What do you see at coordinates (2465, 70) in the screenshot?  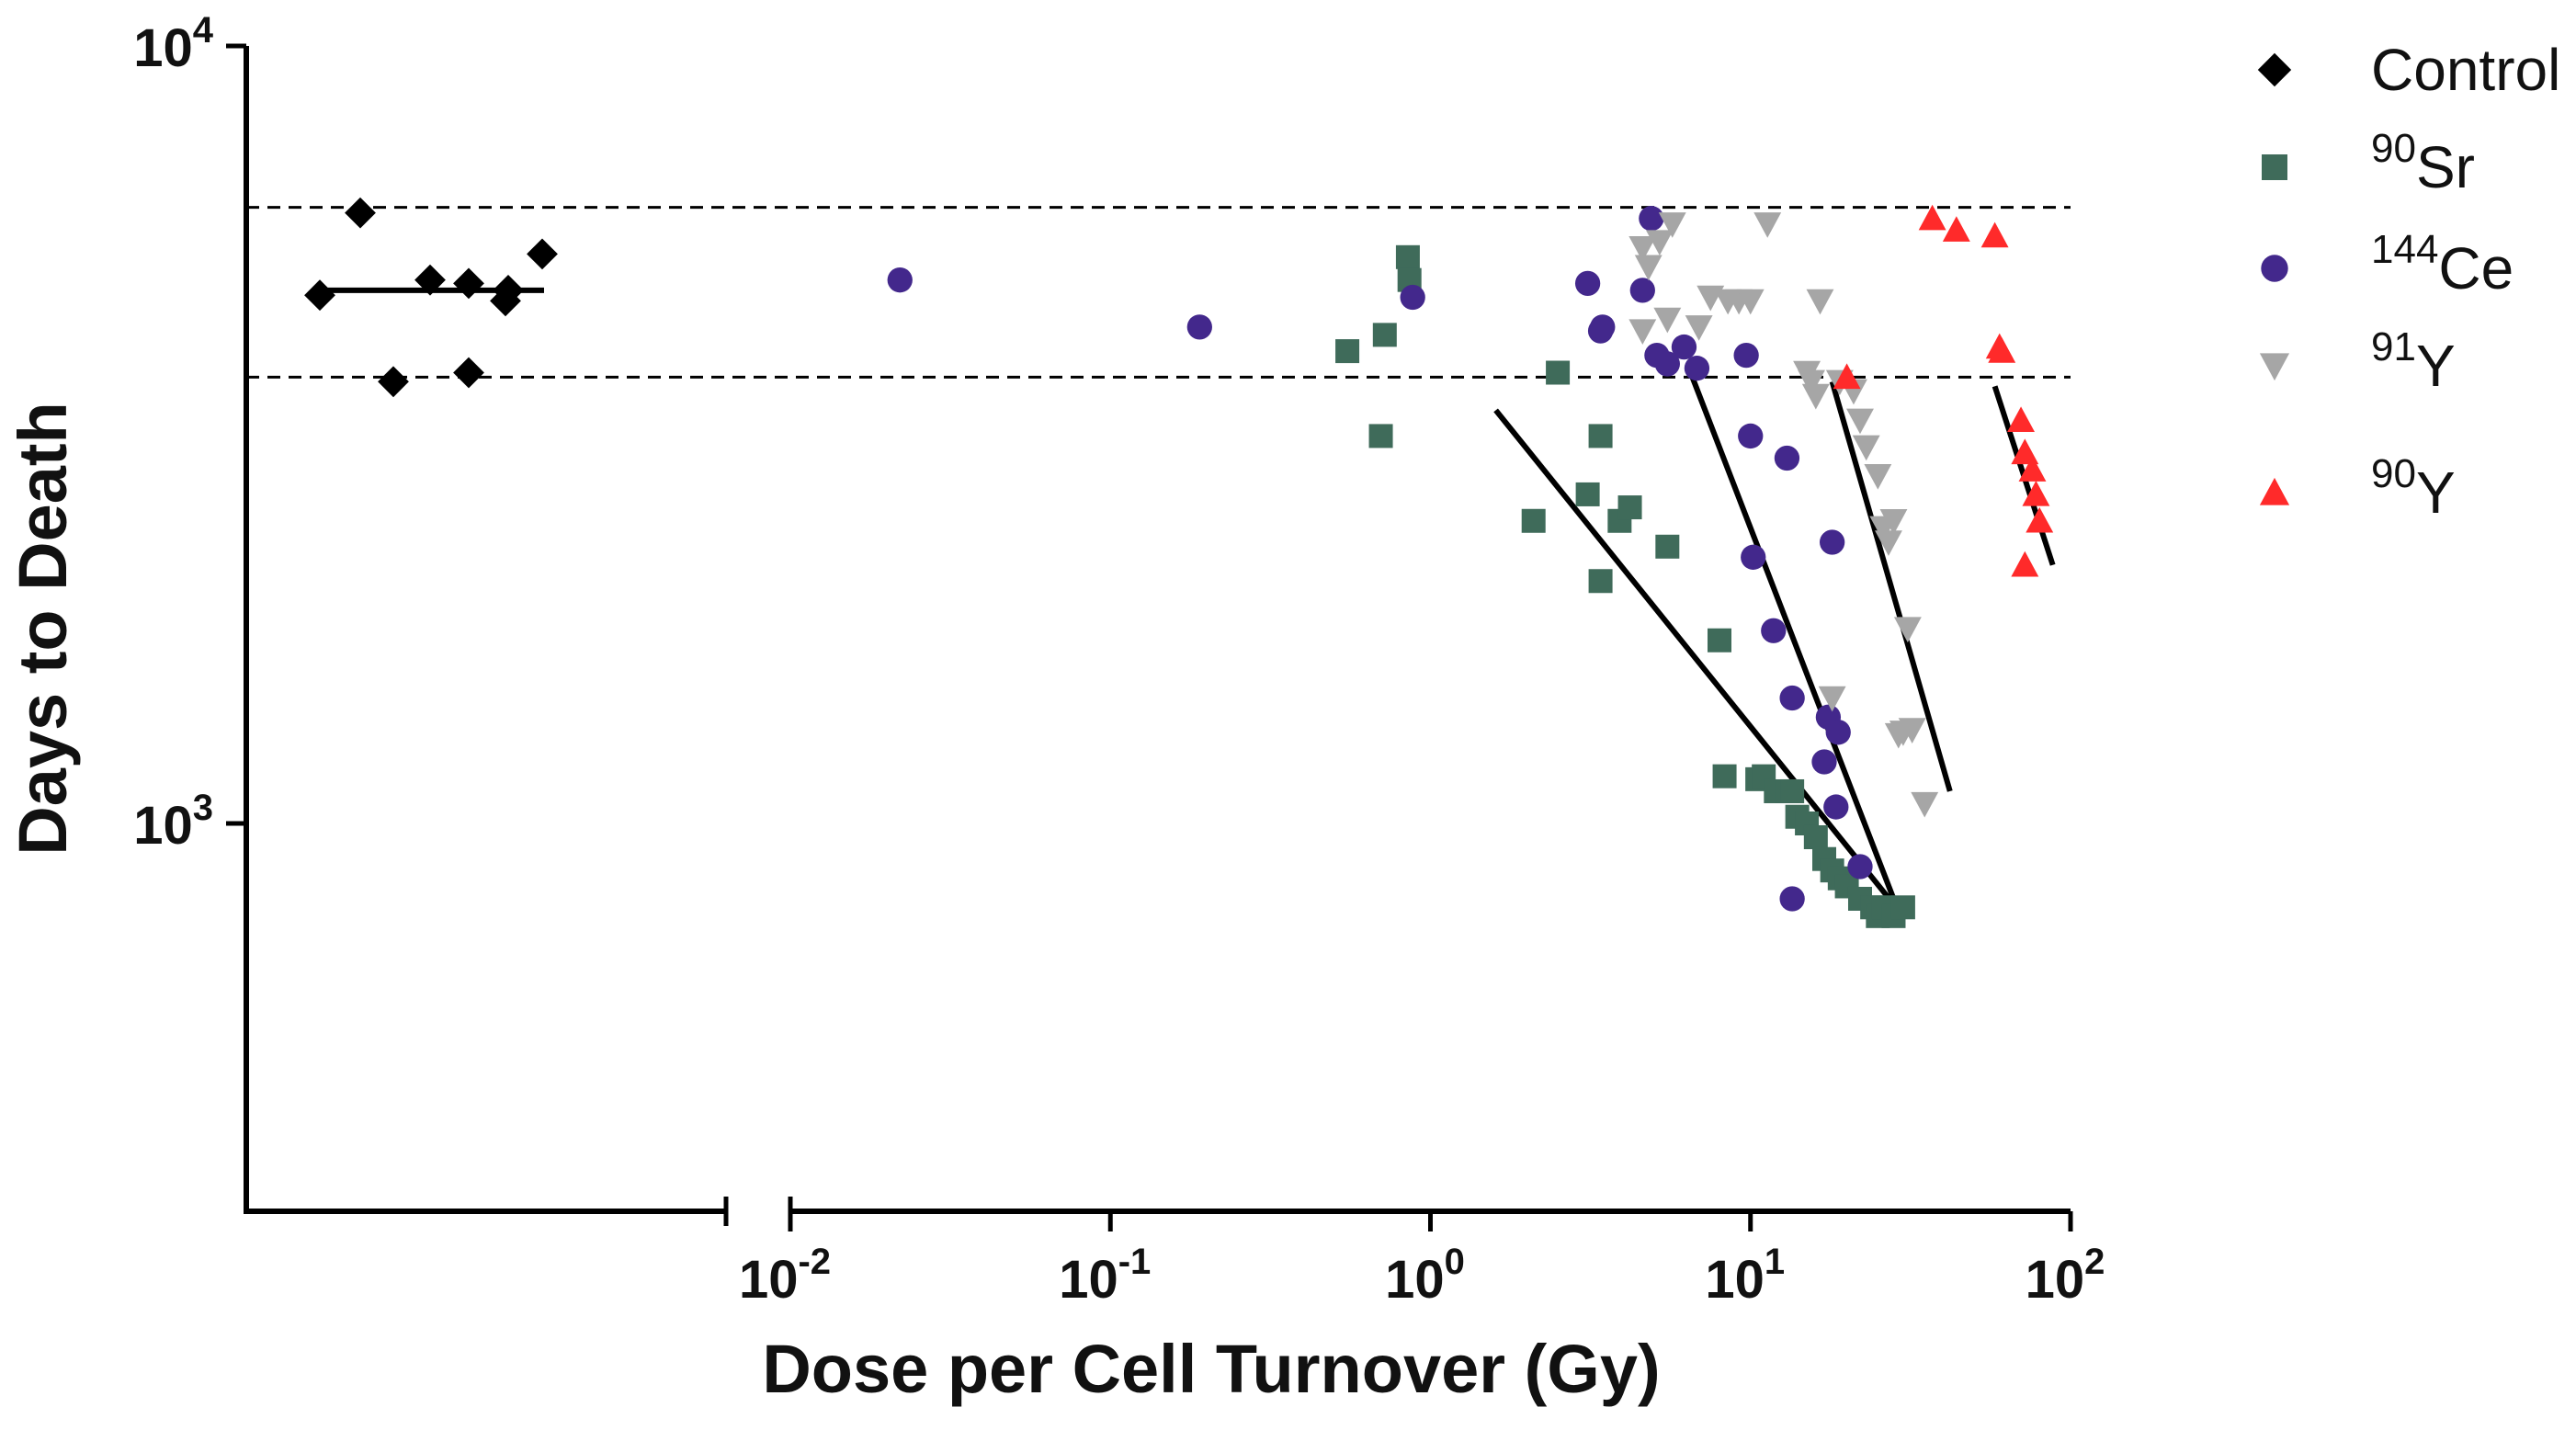 I see `legend-label-0: Control` at bounding box center [2465, 70].